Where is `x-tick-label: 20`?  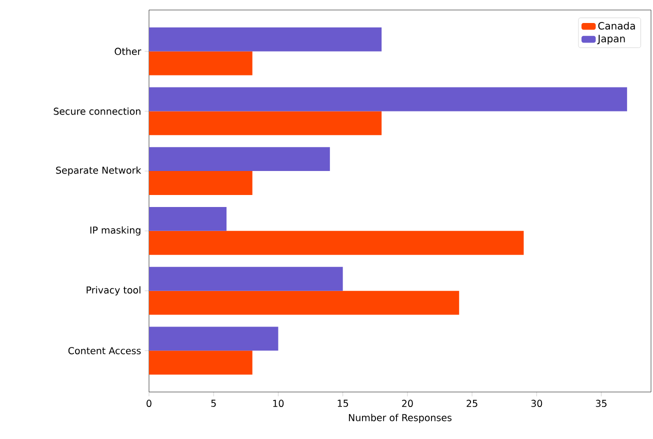
x-tick-label: 20 is located at coordinates (407, 403).